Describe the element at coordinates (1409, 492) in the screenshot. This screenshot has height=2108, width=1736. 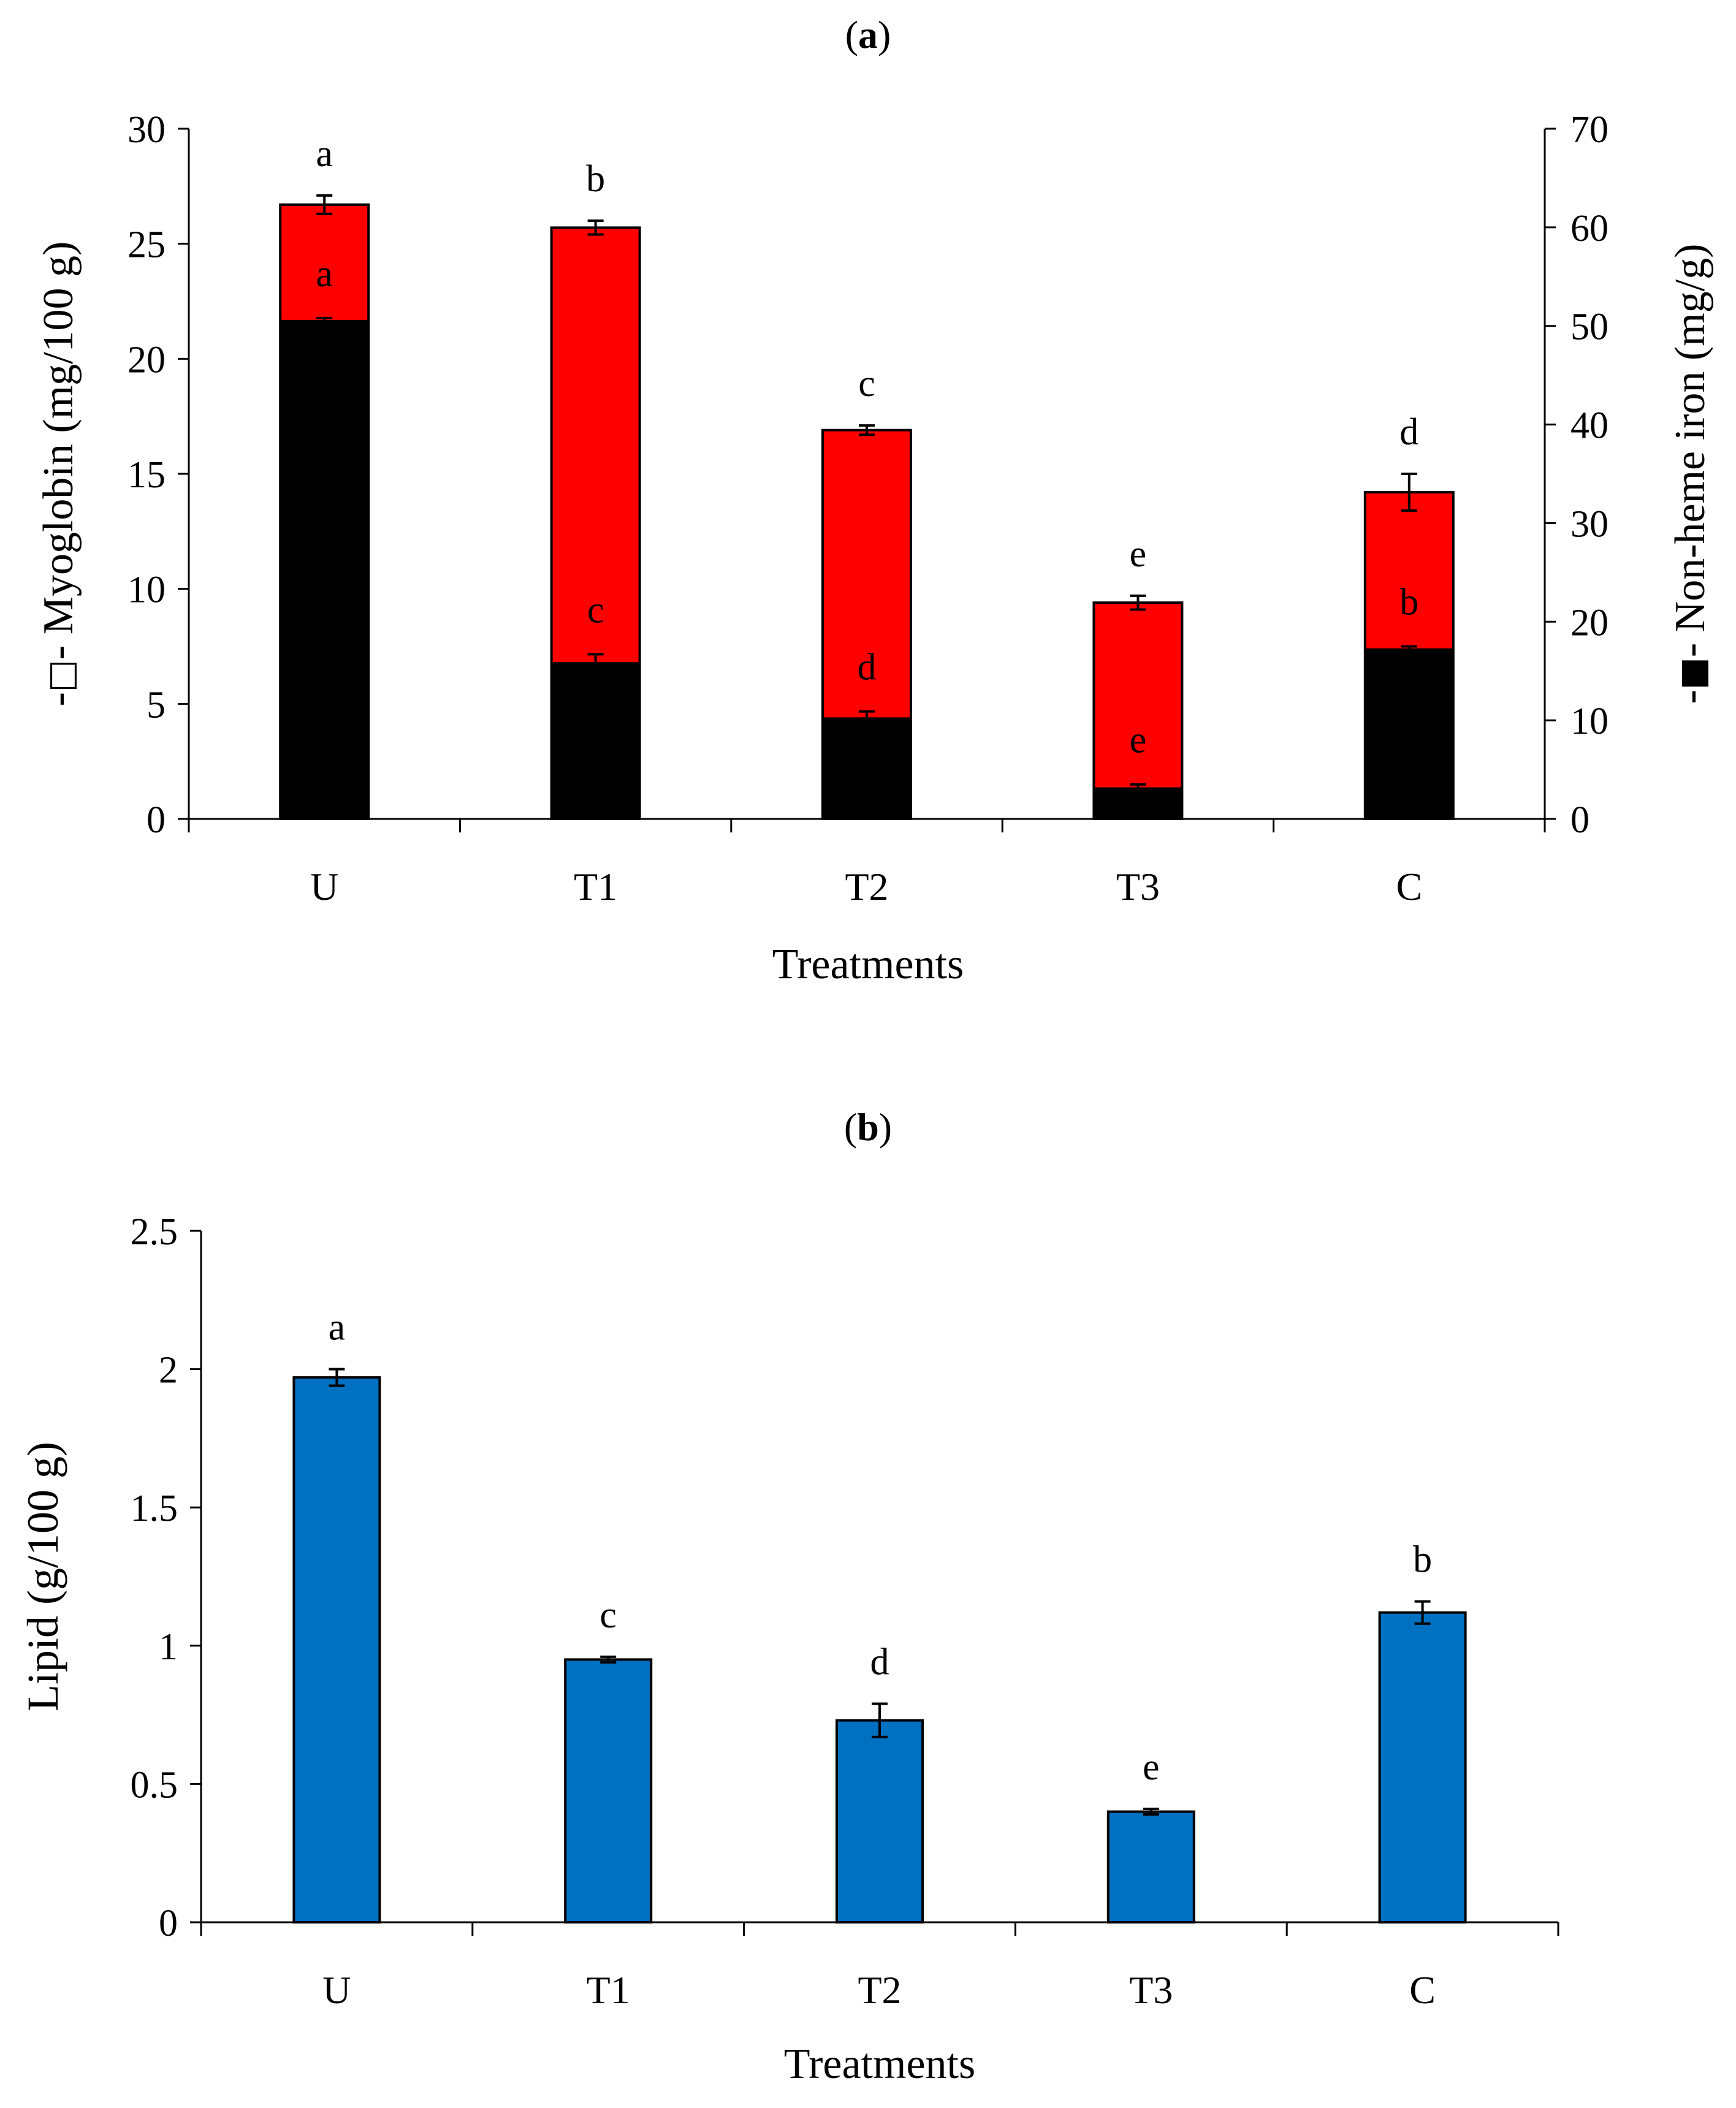
I see `myoglobin-error-C` at that location.